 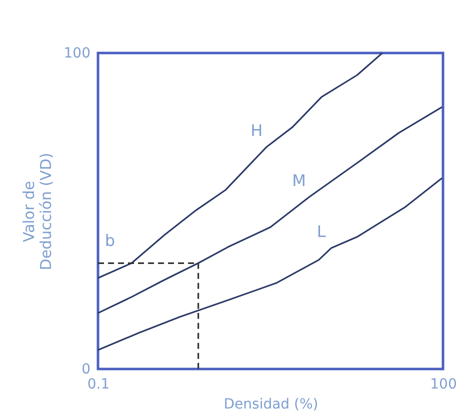 What do you see at coordinates (98, 384) in the screenshot?
I see `x-tick-label: 0.1` at bounding box center [98, 384].